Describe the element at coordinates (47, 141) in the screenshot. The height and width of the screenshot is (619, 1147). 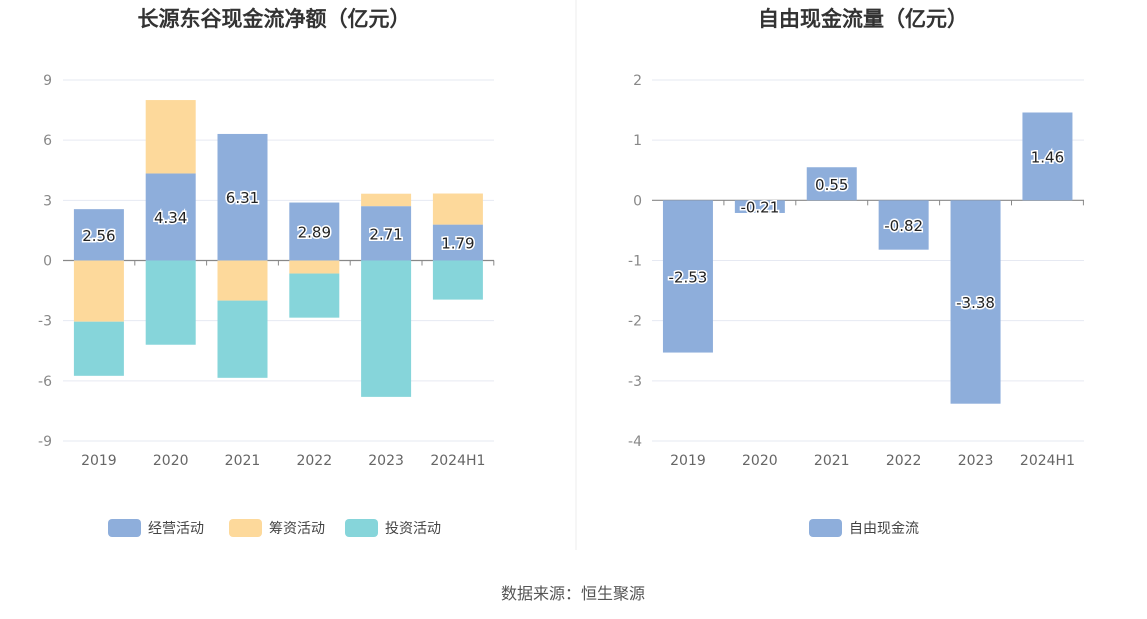
I see `y-tick-label: 6` at that location.